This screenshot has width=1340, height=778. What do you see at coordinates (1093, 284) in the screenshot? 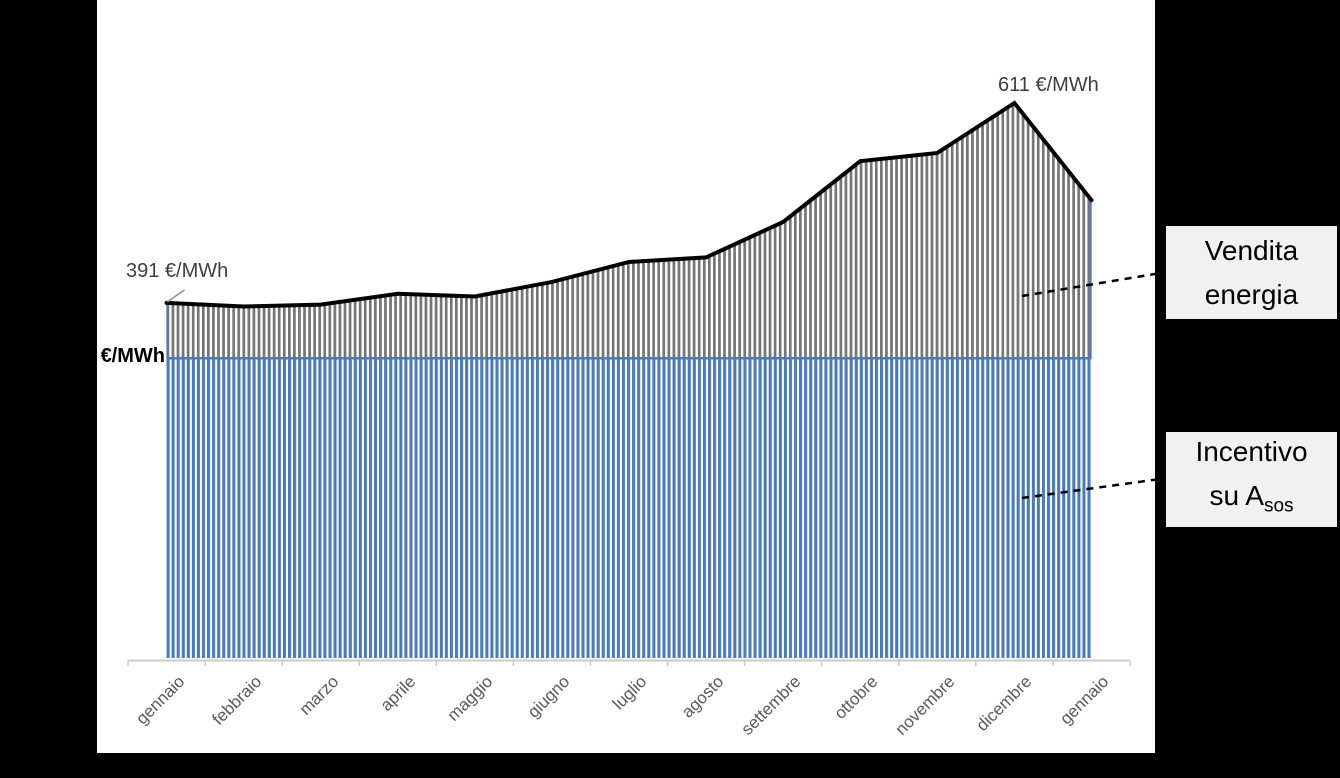
I see `callout-dash-vendita` at bounding box center [1093, 284].